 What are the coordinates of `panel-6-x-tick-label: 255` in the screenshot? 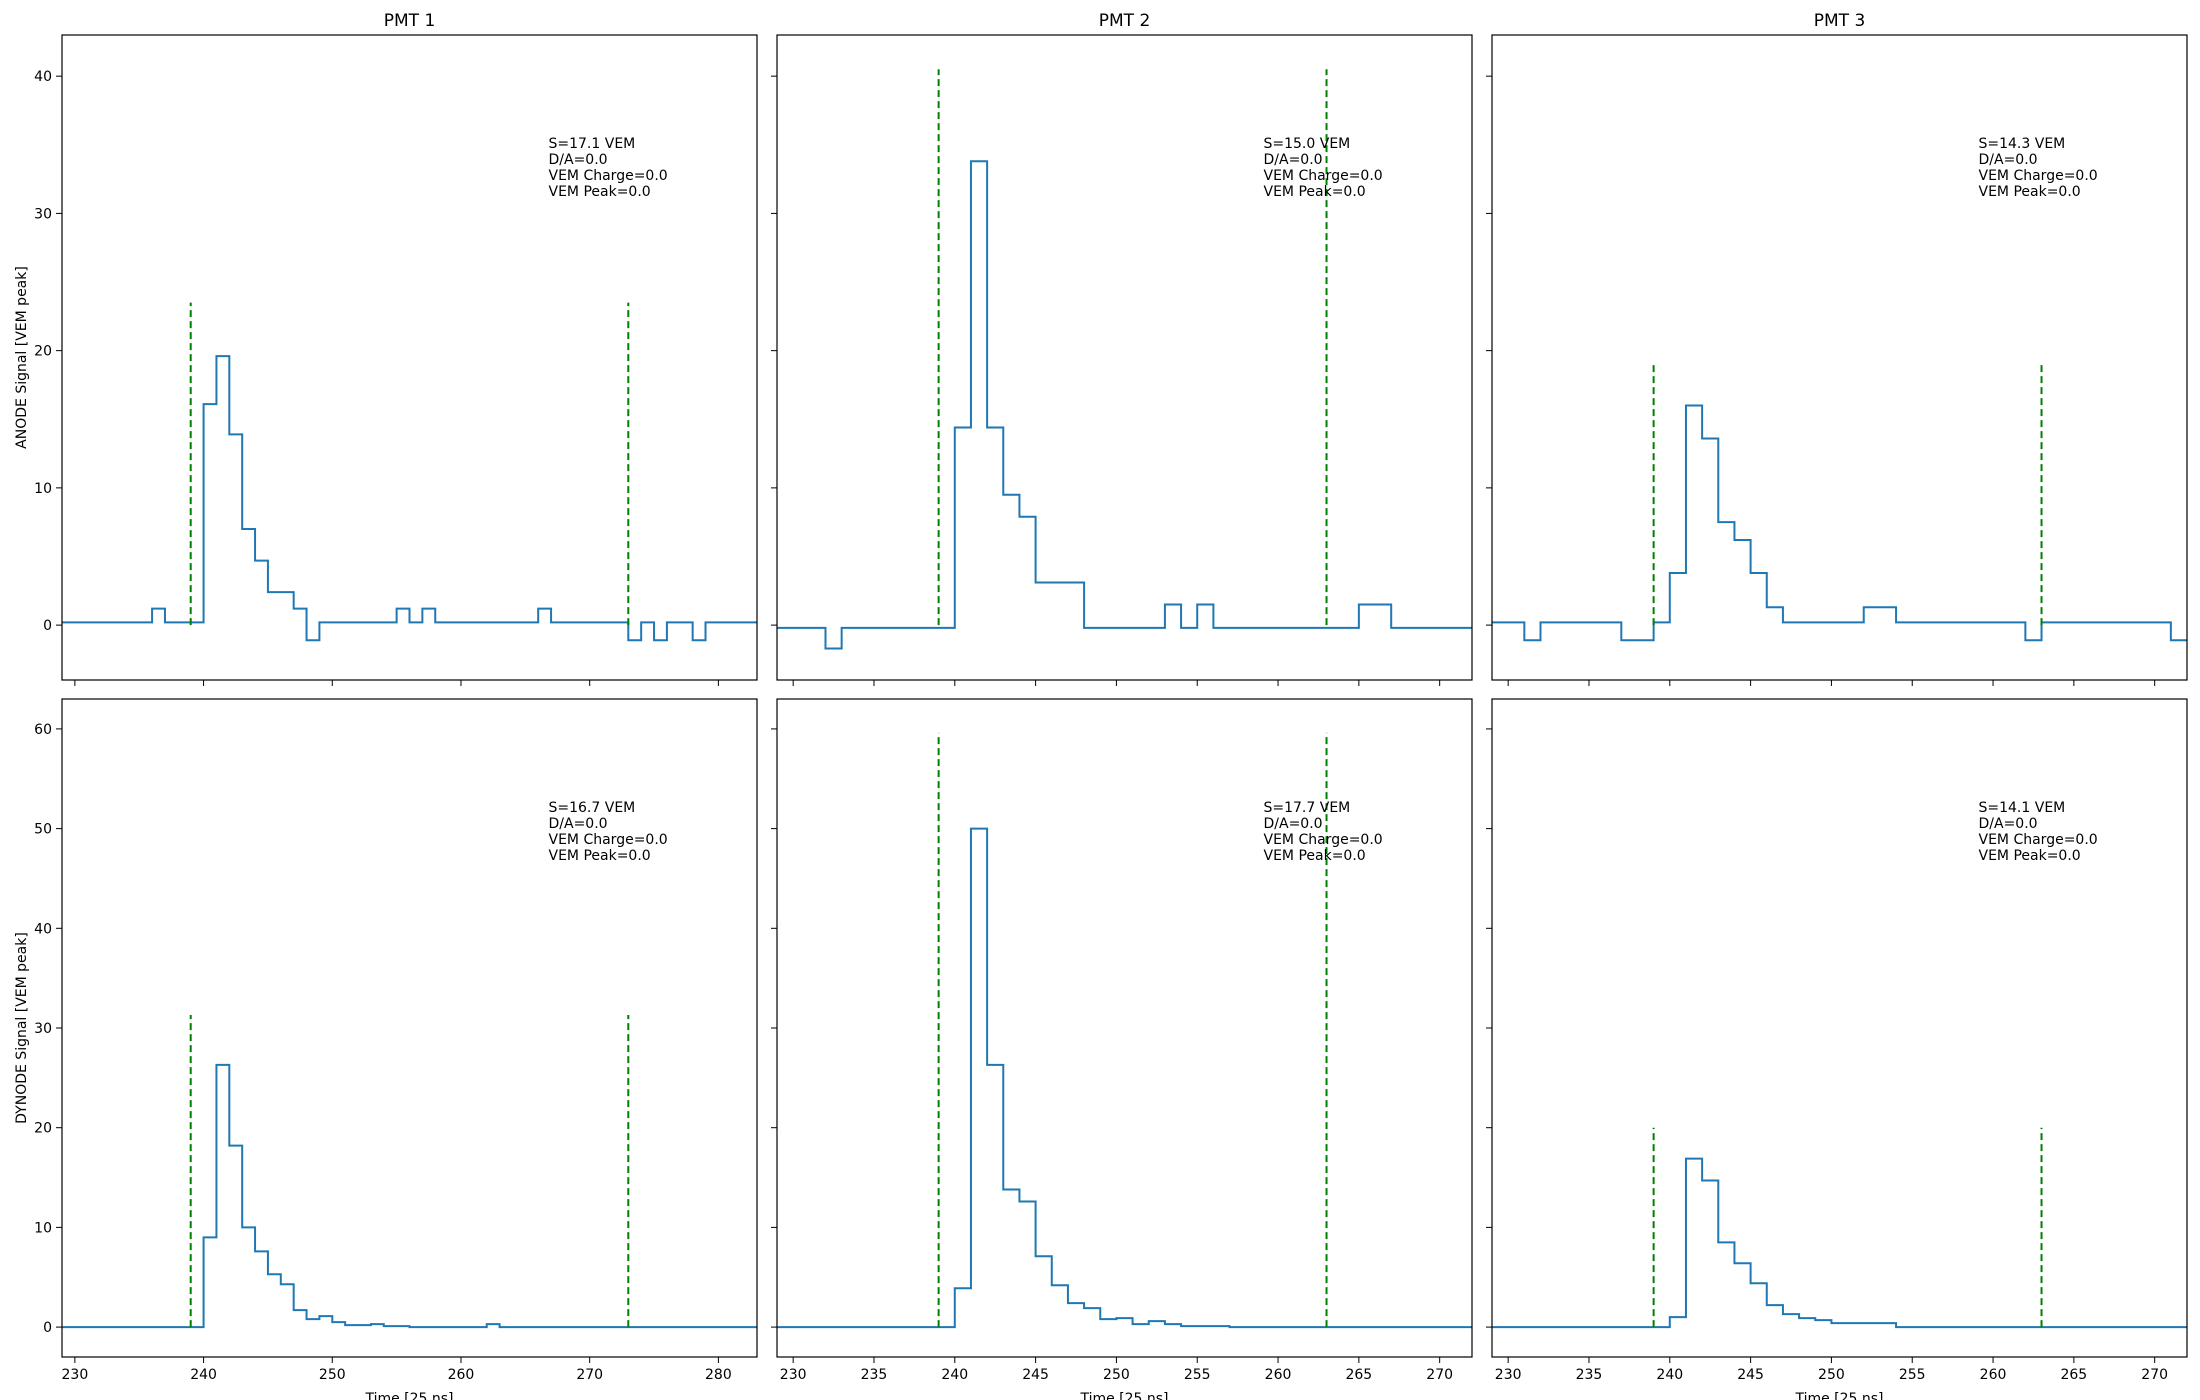 It's located at (1912, 1375).